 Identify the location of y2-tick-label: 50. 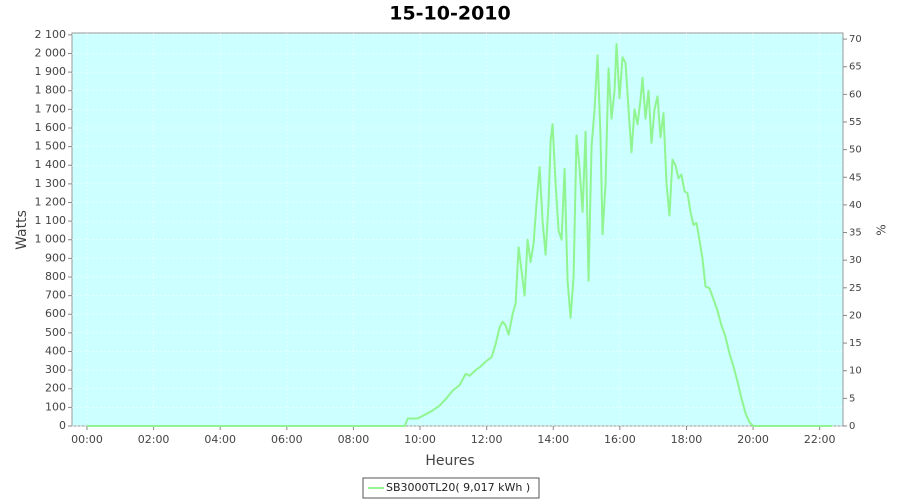
(855, 150).